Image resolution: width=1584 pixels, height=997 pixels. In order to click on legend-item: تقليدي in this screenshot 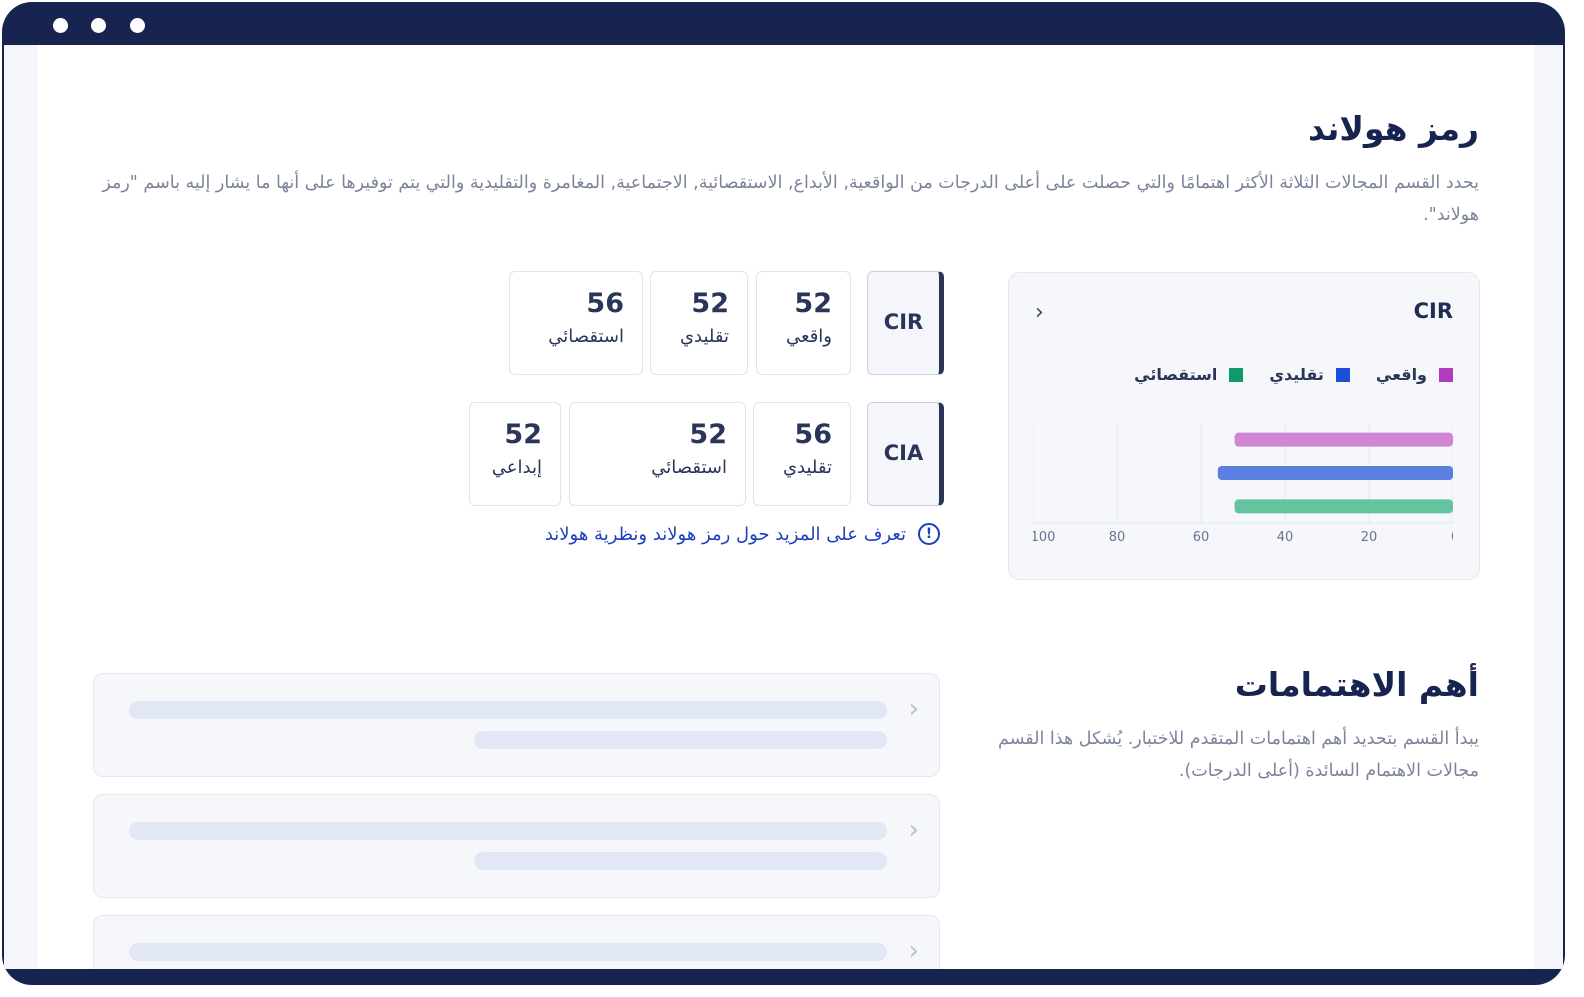, I will do `click(1309, 374)`.